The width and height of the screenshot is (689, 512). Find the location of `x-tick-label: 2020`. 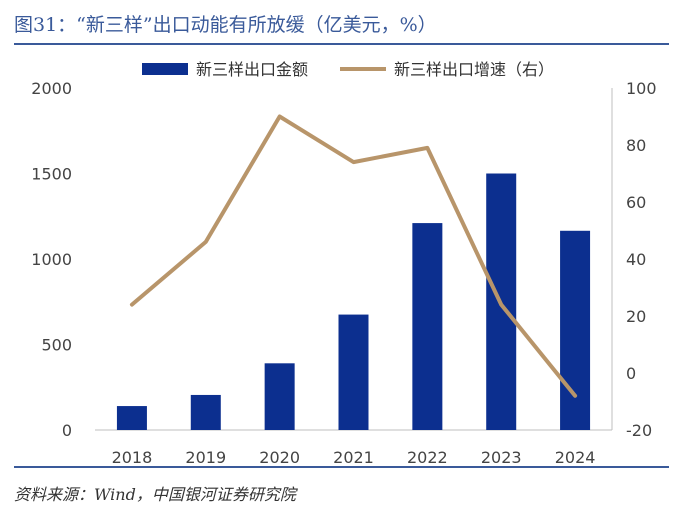

x-tick-label: 2020 is located at coordinates (279, 457).